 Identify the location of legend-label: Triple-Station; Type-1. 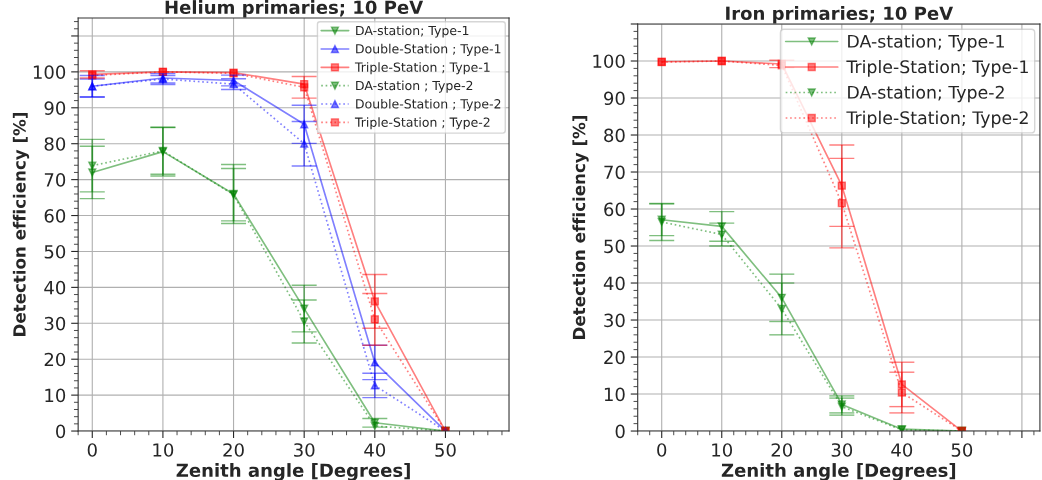
(937, 68).